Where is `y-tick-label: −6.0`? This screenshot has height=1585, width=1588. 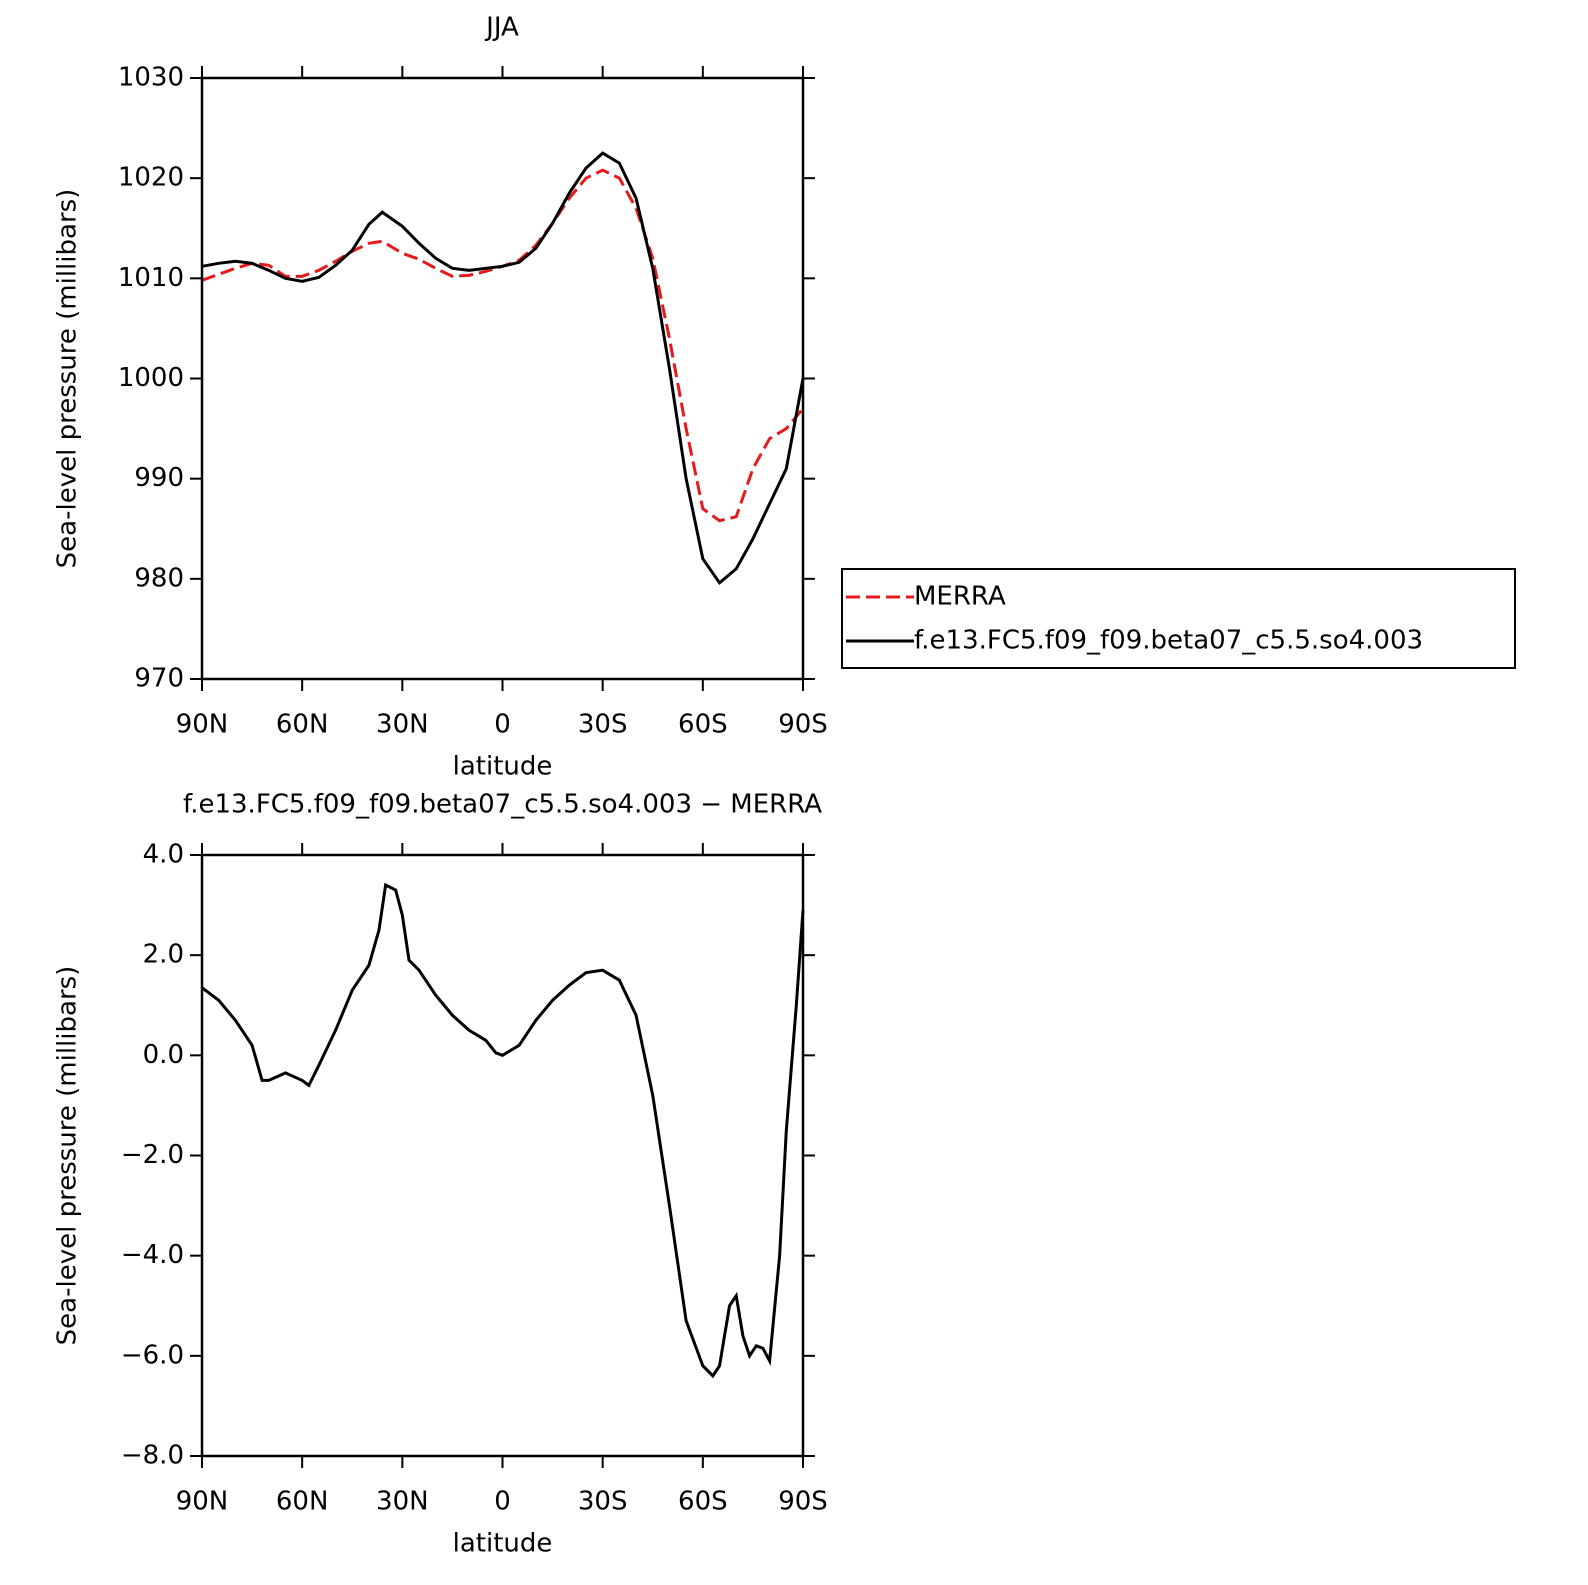
y-tick-label: −6.0 is located at coordinates (152, 1355).